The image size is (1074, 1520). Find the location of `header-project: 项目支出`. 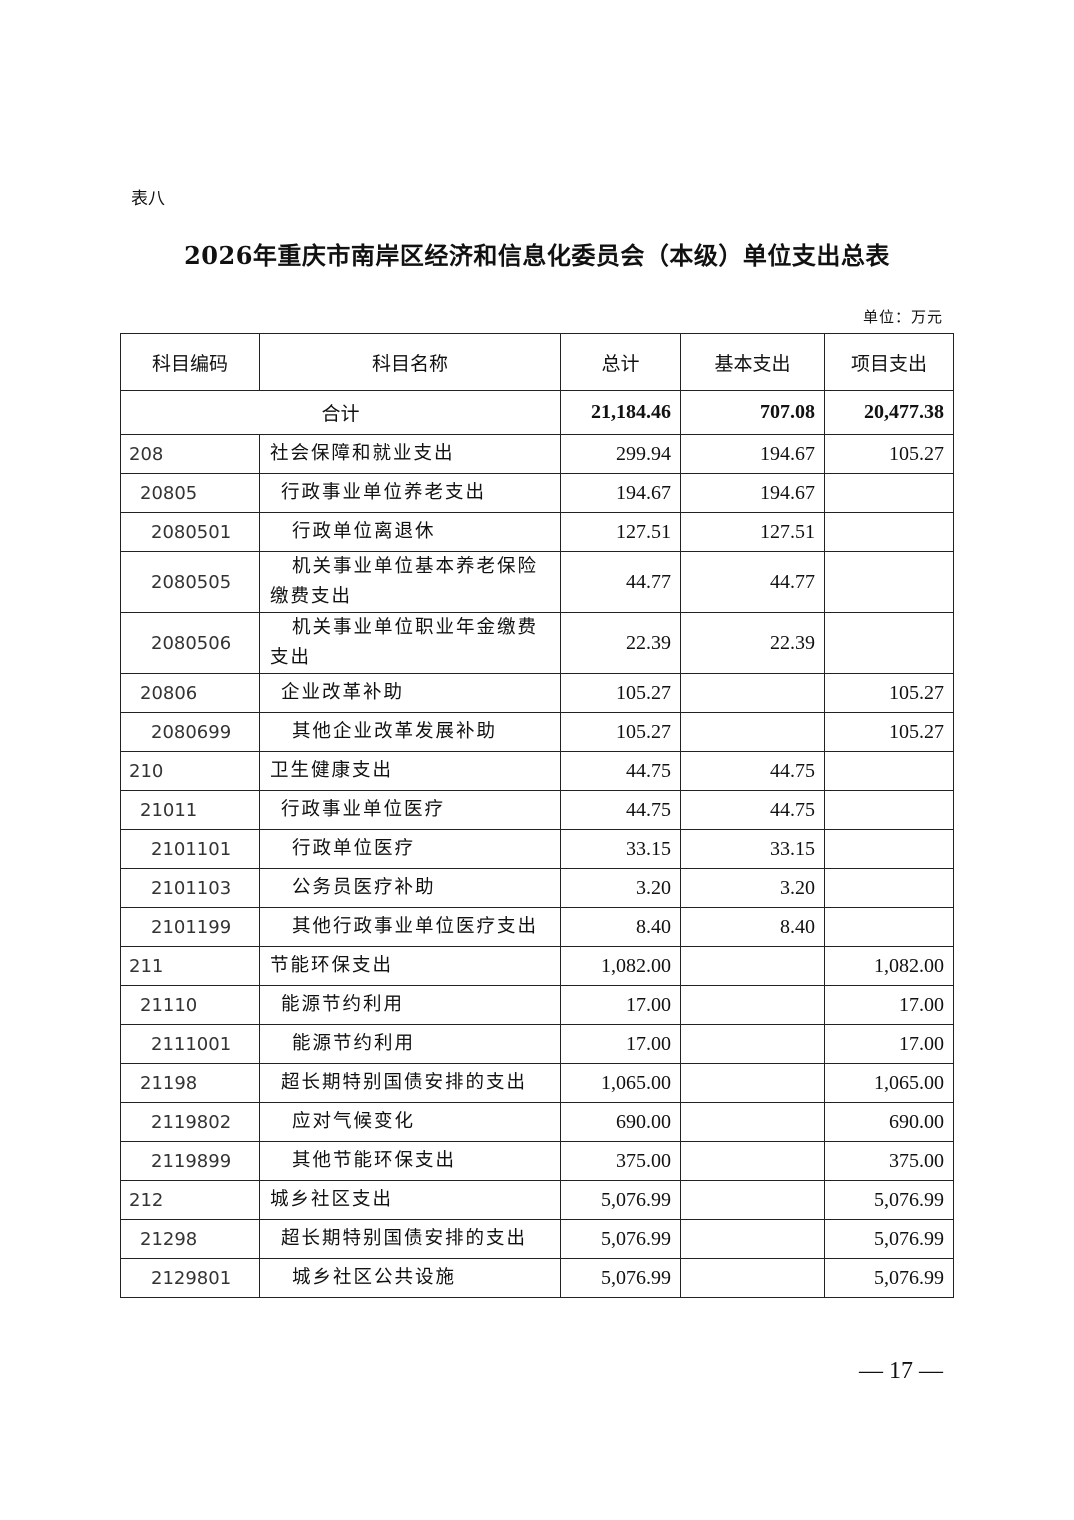

header-project: 项目支出 is located at coordinates (889, 362).